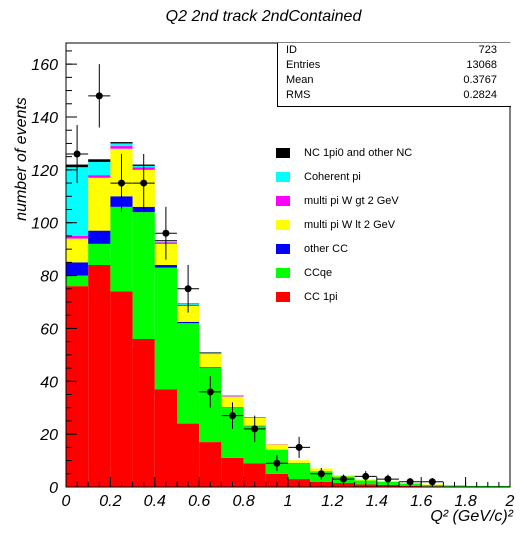  What do you see at coordinates (318, 177) in the screenshot?
I see `legend-item: Coherent pi` at bounding box center [318, 177].